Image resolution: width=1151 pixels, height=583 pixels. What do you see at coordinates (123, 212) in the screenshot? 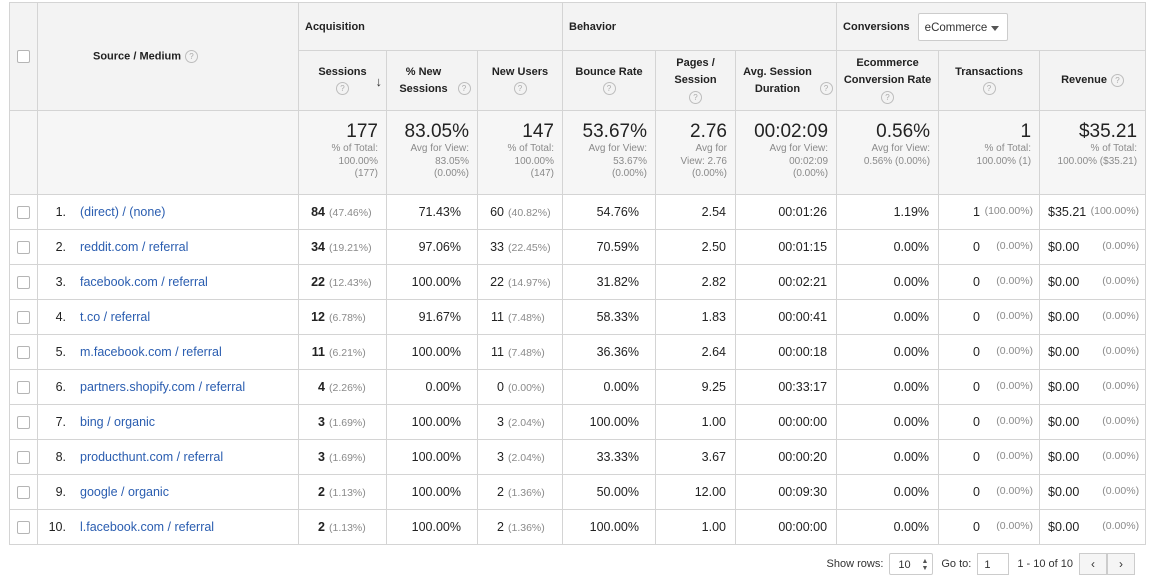
I see `source-medium-link: (direct) / (none)` at bounding box center [123, 212].